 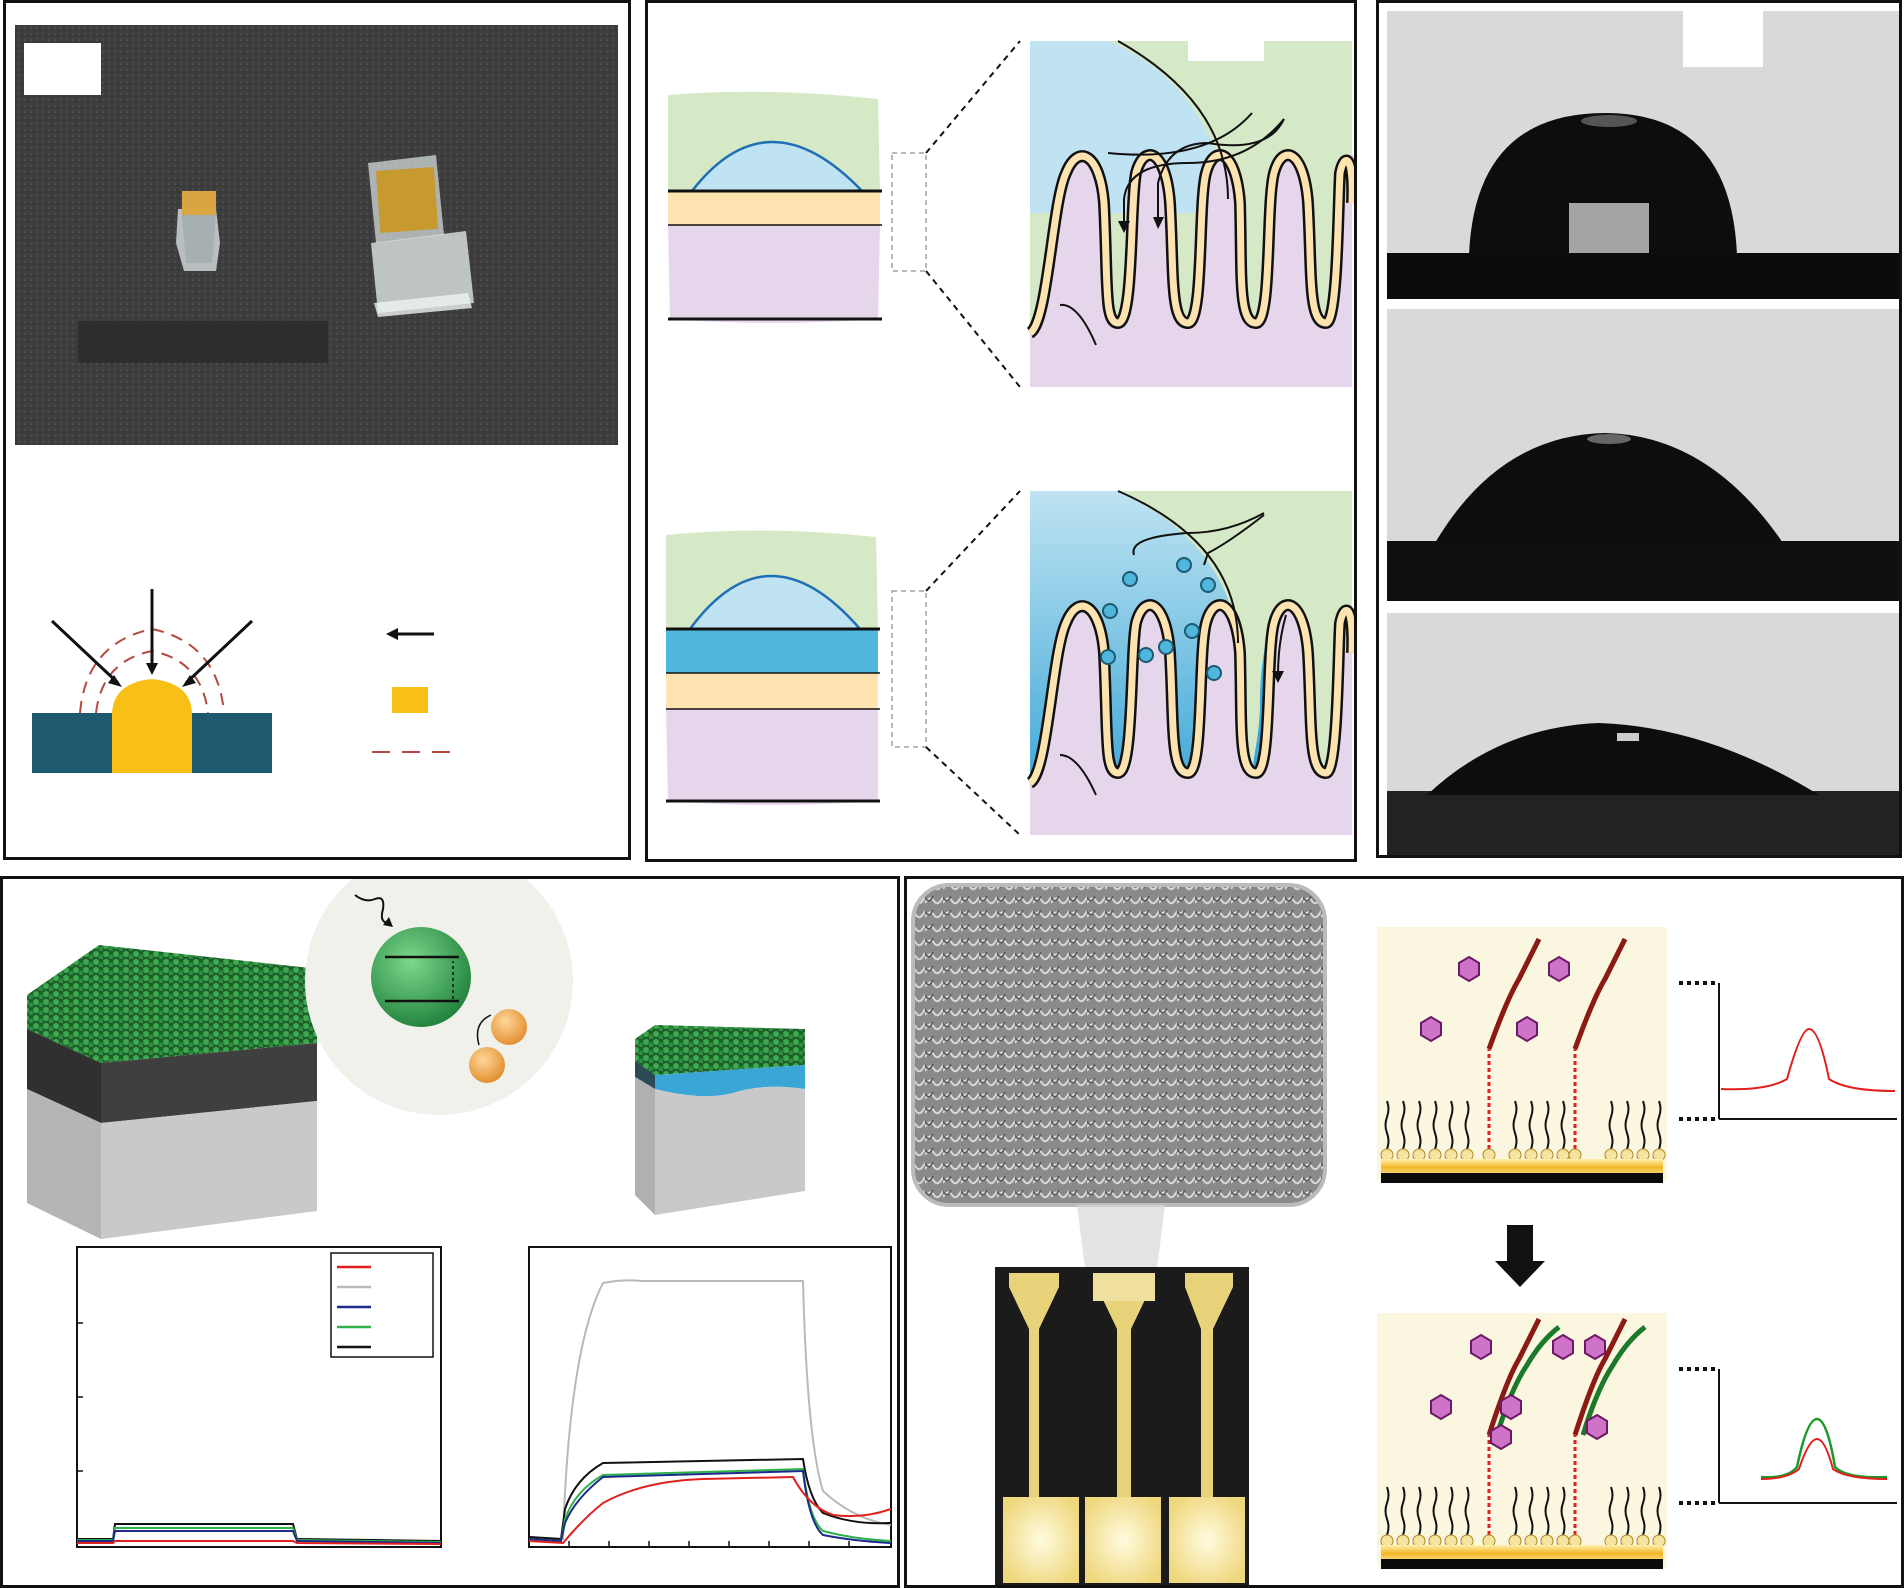 I want to click on photocurrent-chart-right, so click(x=710, y=1397).